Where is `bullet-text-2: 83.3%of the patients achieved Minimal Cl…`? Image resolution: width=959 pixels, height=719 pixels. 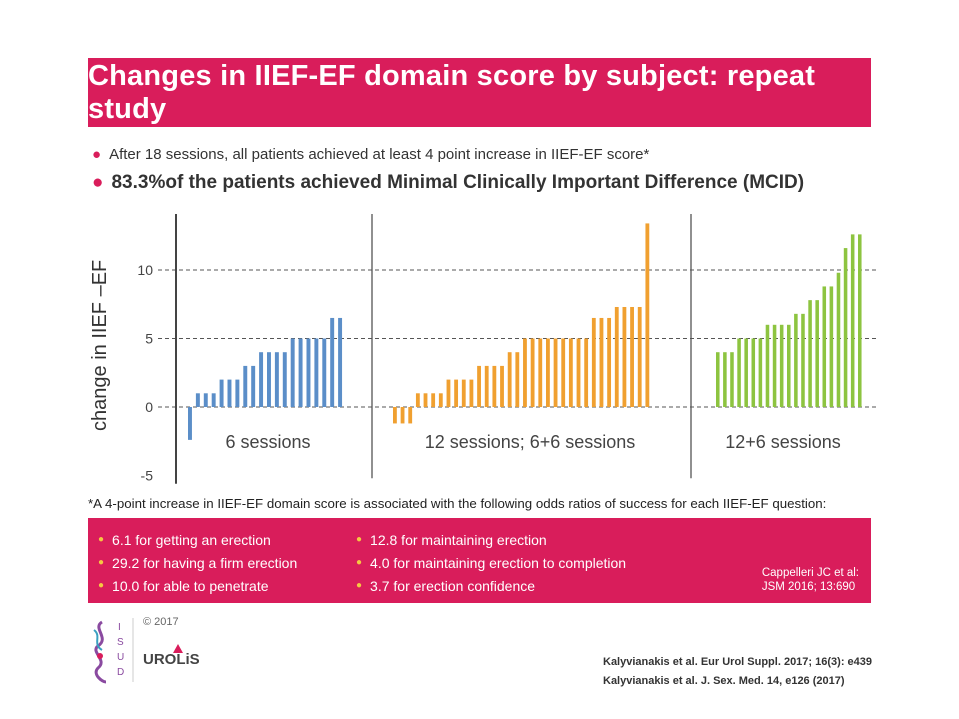 bullet-text-2: 83.3%of the patients achieved Minimal Cl… is located at coordinates (458, 182).